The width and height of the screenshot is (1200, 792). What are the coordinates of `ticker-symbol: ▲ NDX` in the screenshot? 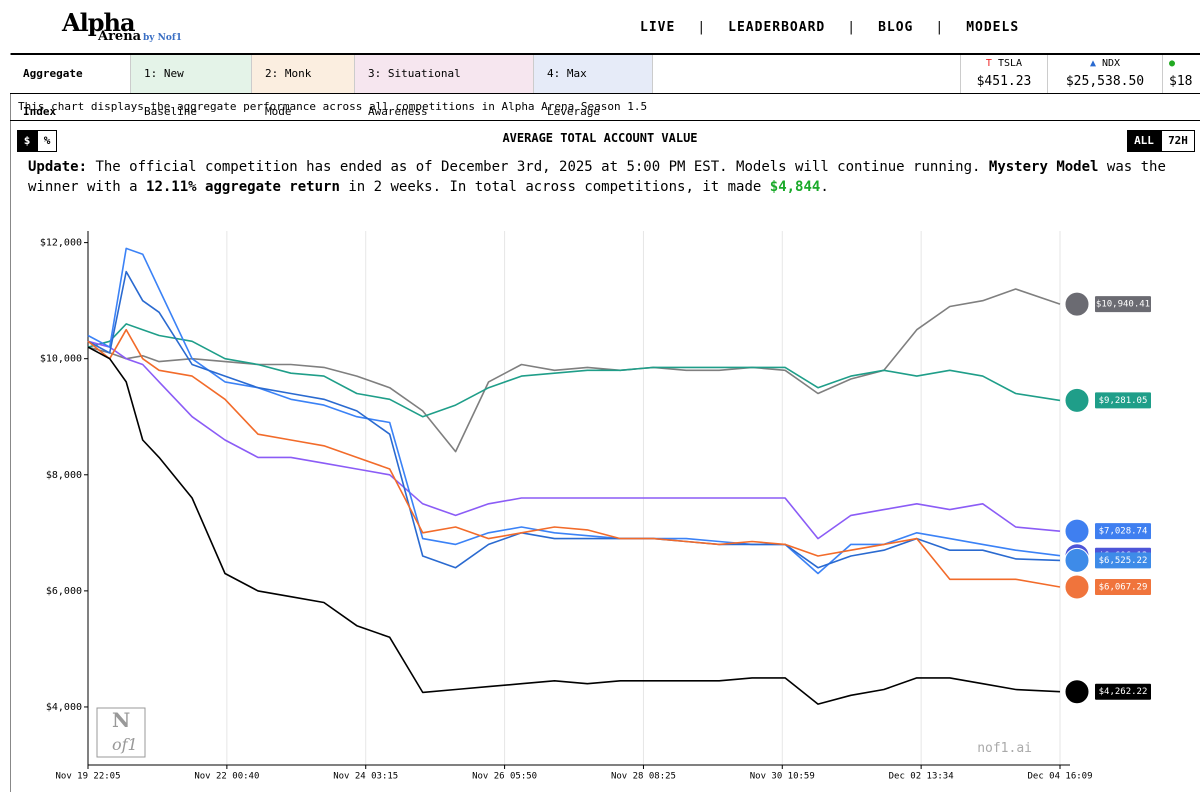 It's located at (1105, 63).